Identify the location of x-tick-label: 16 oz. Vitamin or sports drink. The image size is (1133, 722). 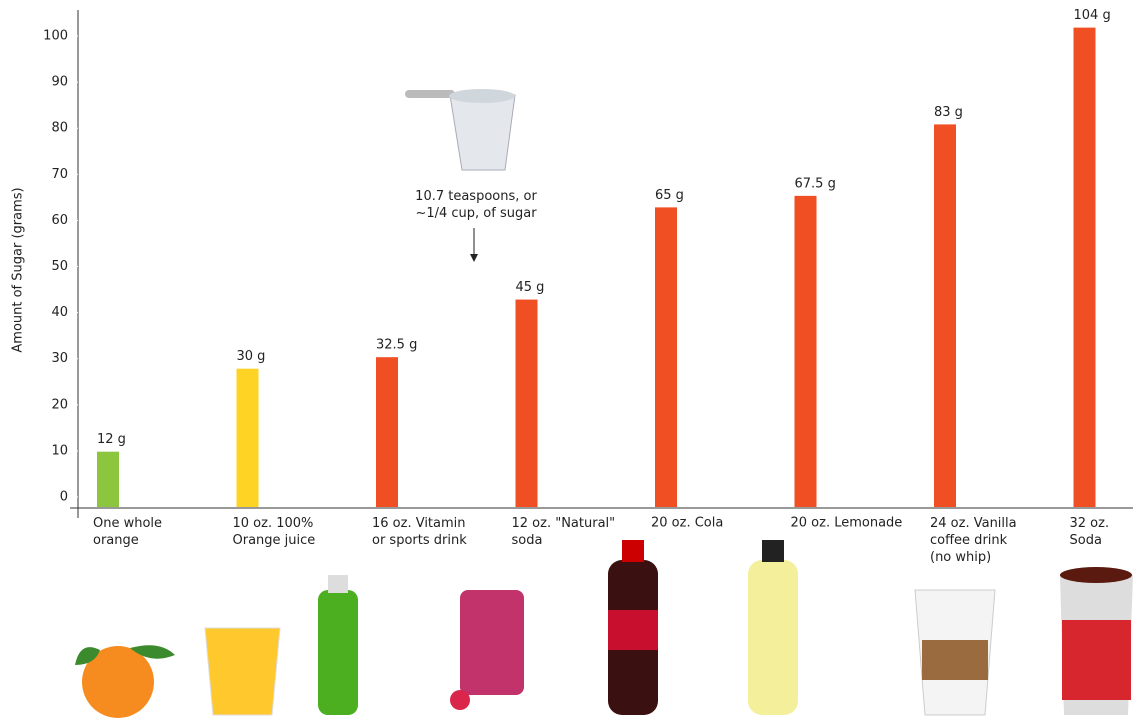
(419, 532).